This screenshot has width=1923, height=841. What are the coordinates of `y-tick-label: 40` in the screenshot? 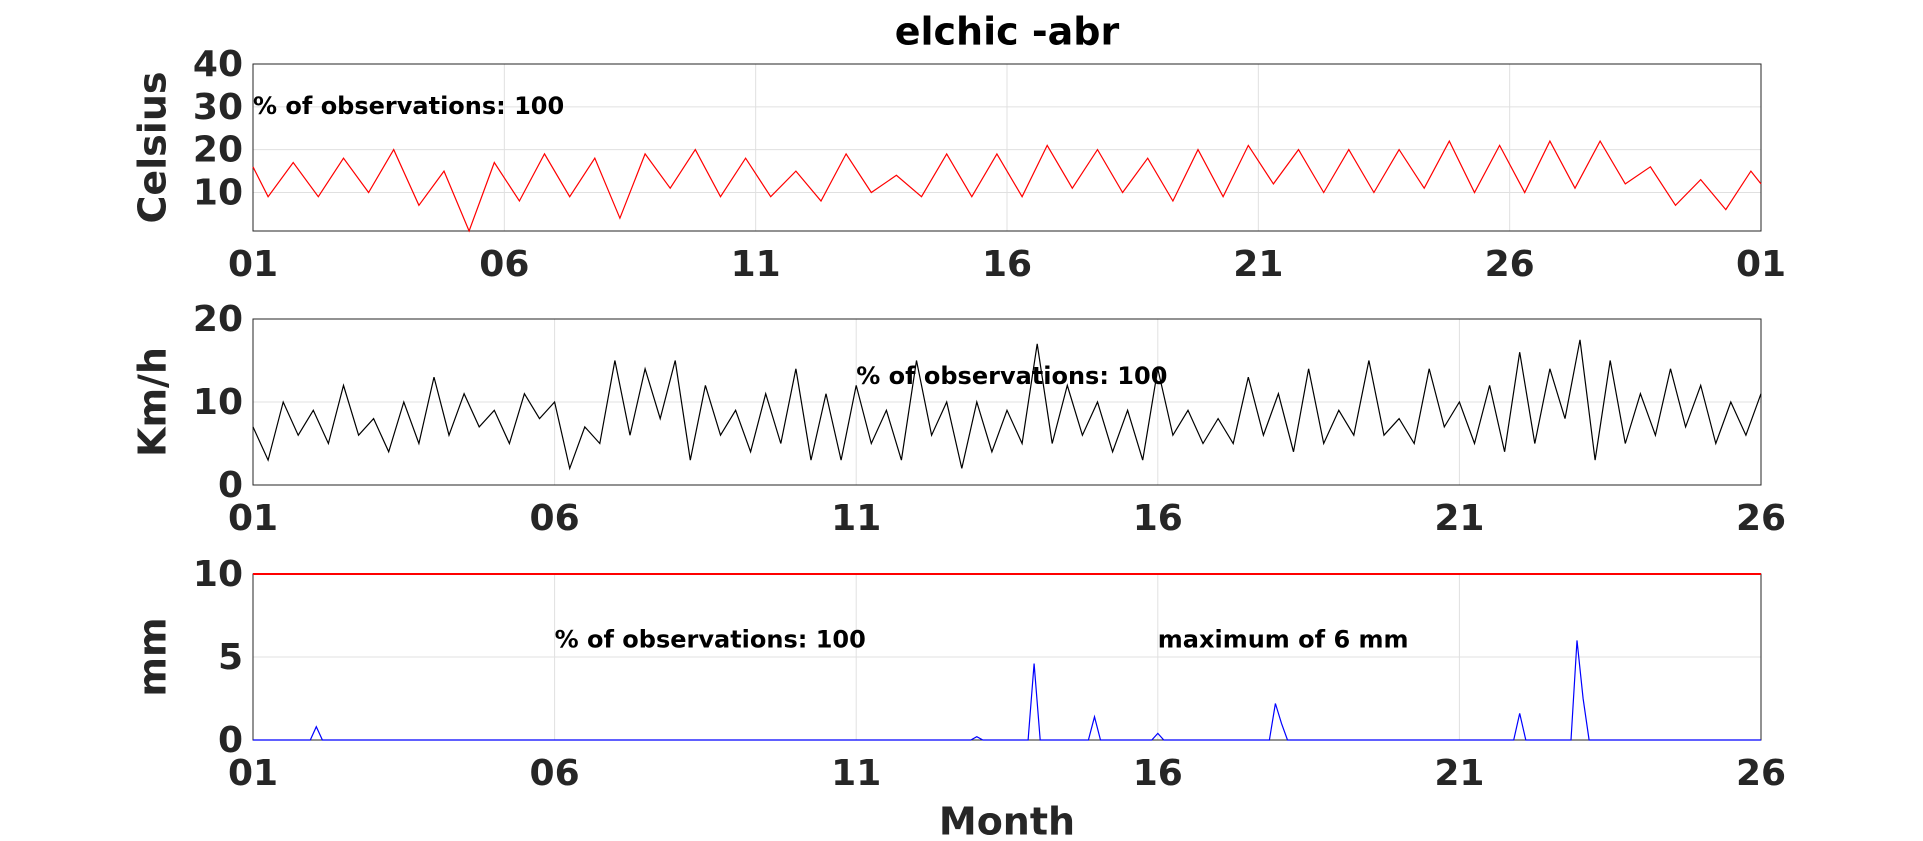 It's located at (218, 64).